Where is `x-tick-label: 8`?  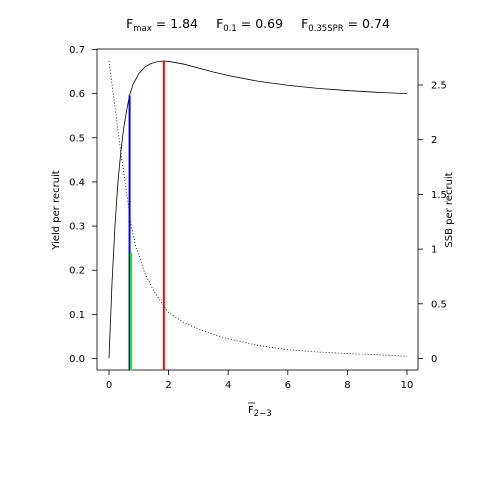 x-tick-label: 8 is located at coordinates (347, 385).